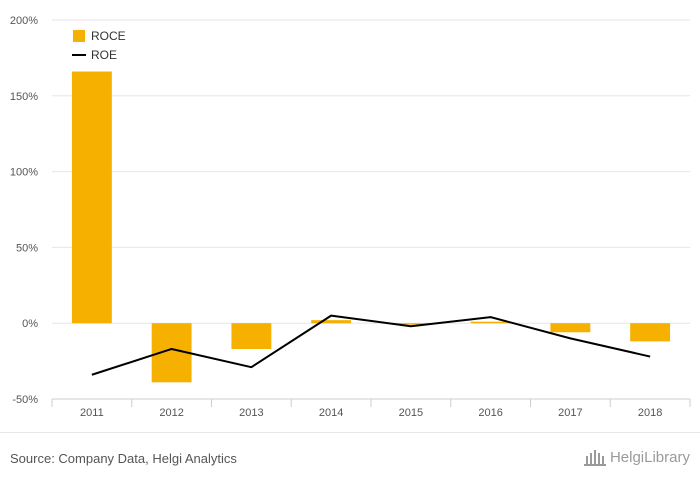 The image size is (700, 483). I want to click on legend-label-roce: ROCE, so click(108, 36).